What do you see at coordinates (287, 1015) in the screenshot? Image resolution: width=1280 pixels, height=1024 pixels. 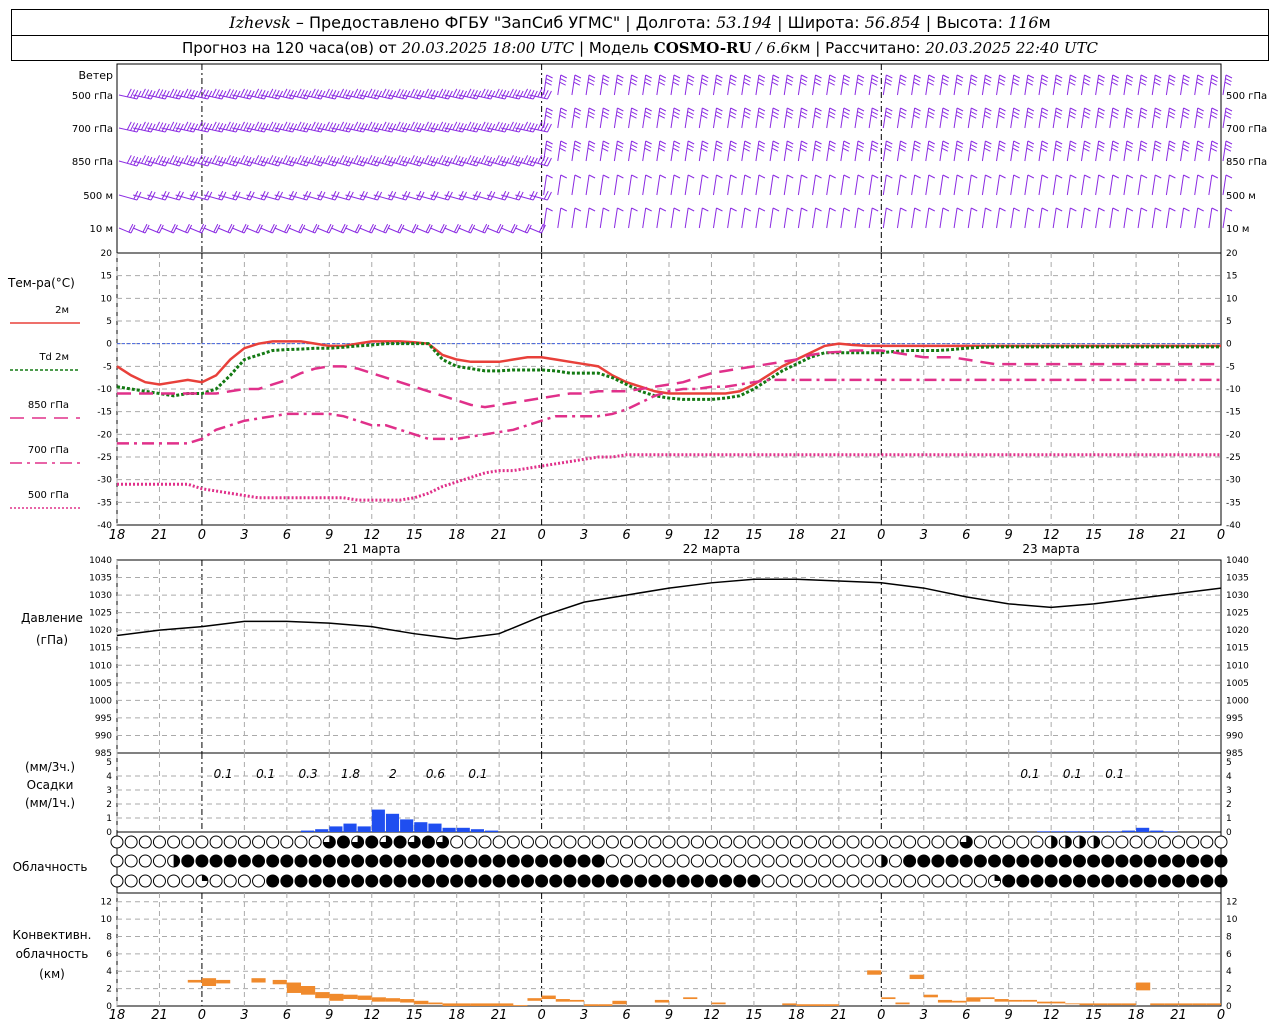 I see `time-tick-label-bottom: 6` at bounding box center [287, 1015].